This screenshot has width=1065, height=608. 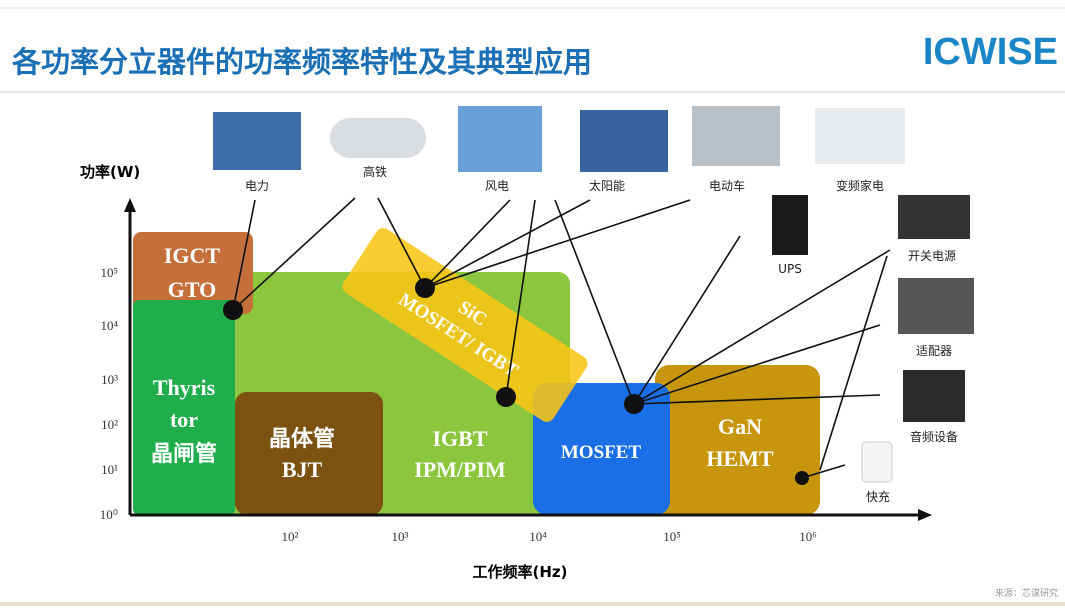 What do you see at coordinates (109, 325) in the screenshot?
I see `y-tick-label: 10⁴` at bounding box center [109, 325].